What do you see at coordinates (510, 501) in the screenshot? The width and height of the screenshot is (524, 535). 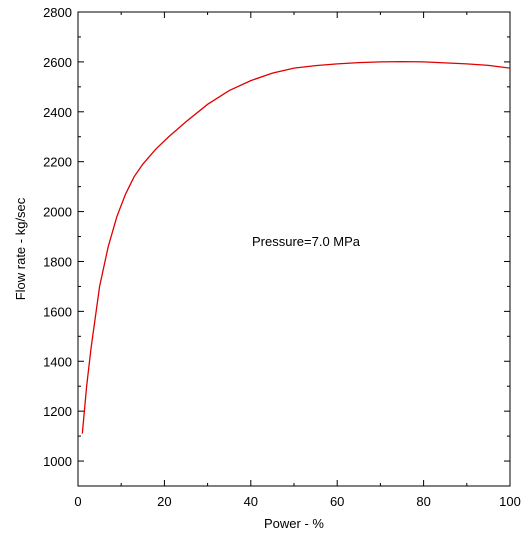 I see `x-tick-label: 100` at bounding box center [510, 501].